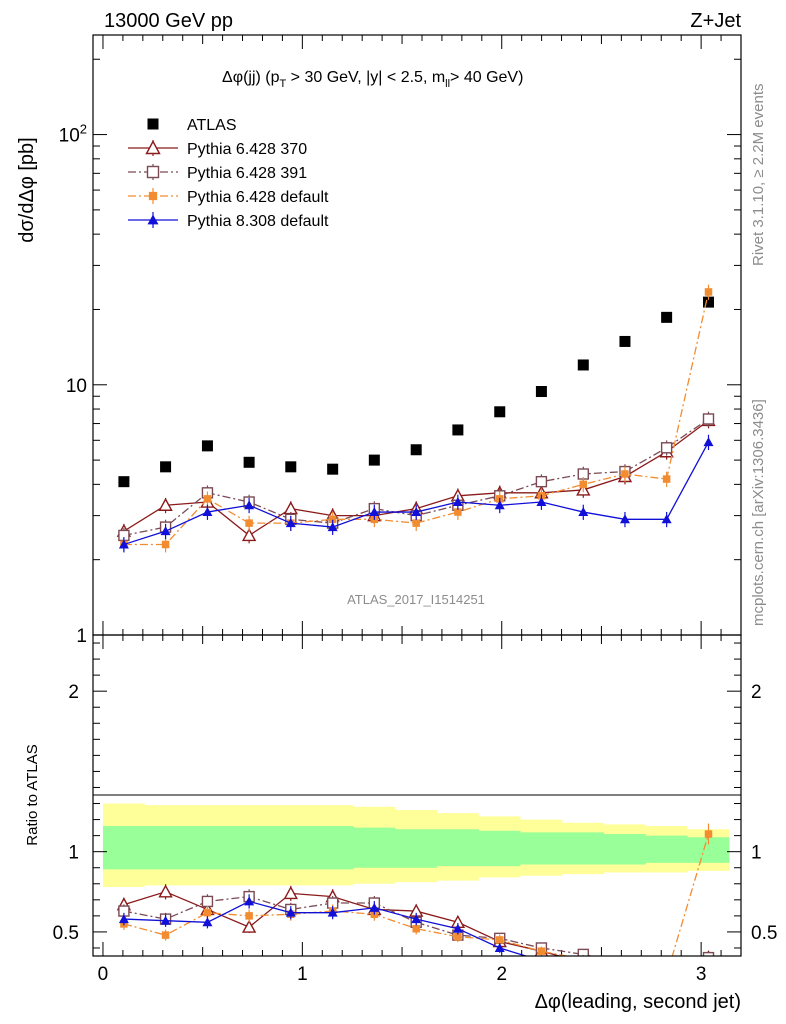 This screenshot has width=786, height=1024. What do you see at coordinates (32, 794) in the screenshot?
I see `ratio-y-axis-label: Ratio to ATLAS` at bounding box center [32, 794].